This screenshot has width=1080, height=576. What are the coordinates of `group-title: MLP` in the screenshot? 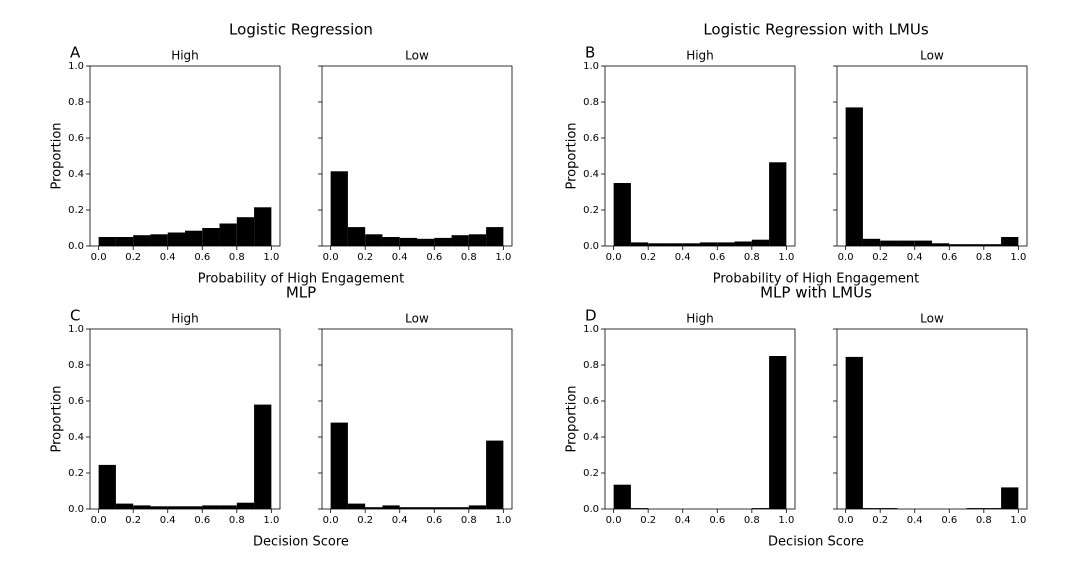 It's located at (301, 293).